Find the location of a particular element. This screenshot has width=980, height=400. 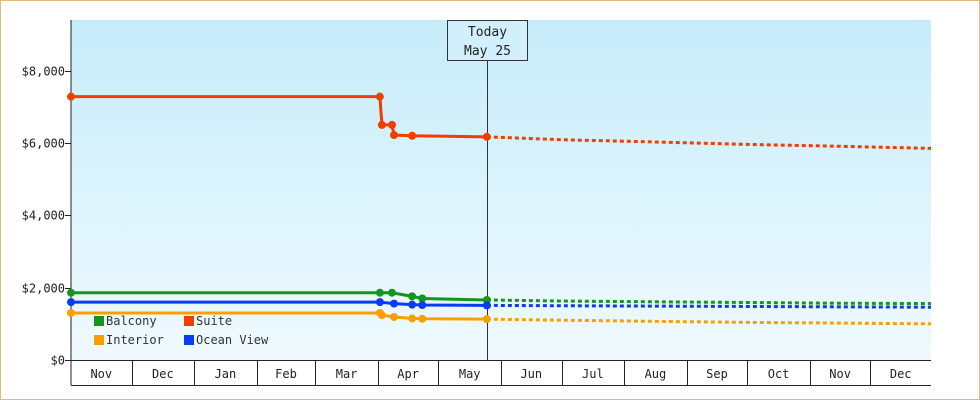

today-date: May 25 is located at coordinates (487, 51).